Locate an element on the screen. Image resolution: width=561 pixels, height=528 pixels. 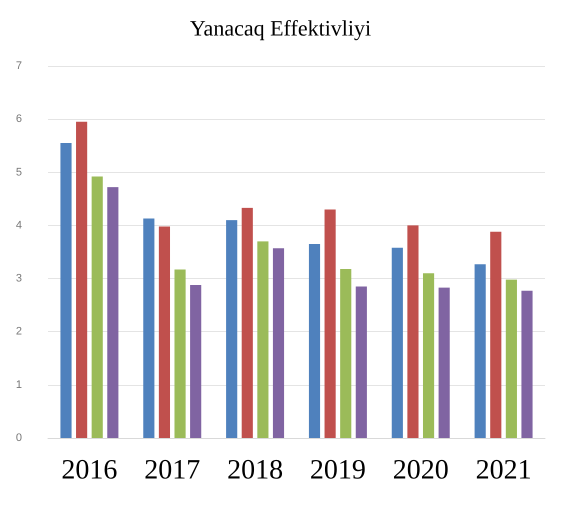
x-tick-label: 2021 is located at coordinates (504, 470).